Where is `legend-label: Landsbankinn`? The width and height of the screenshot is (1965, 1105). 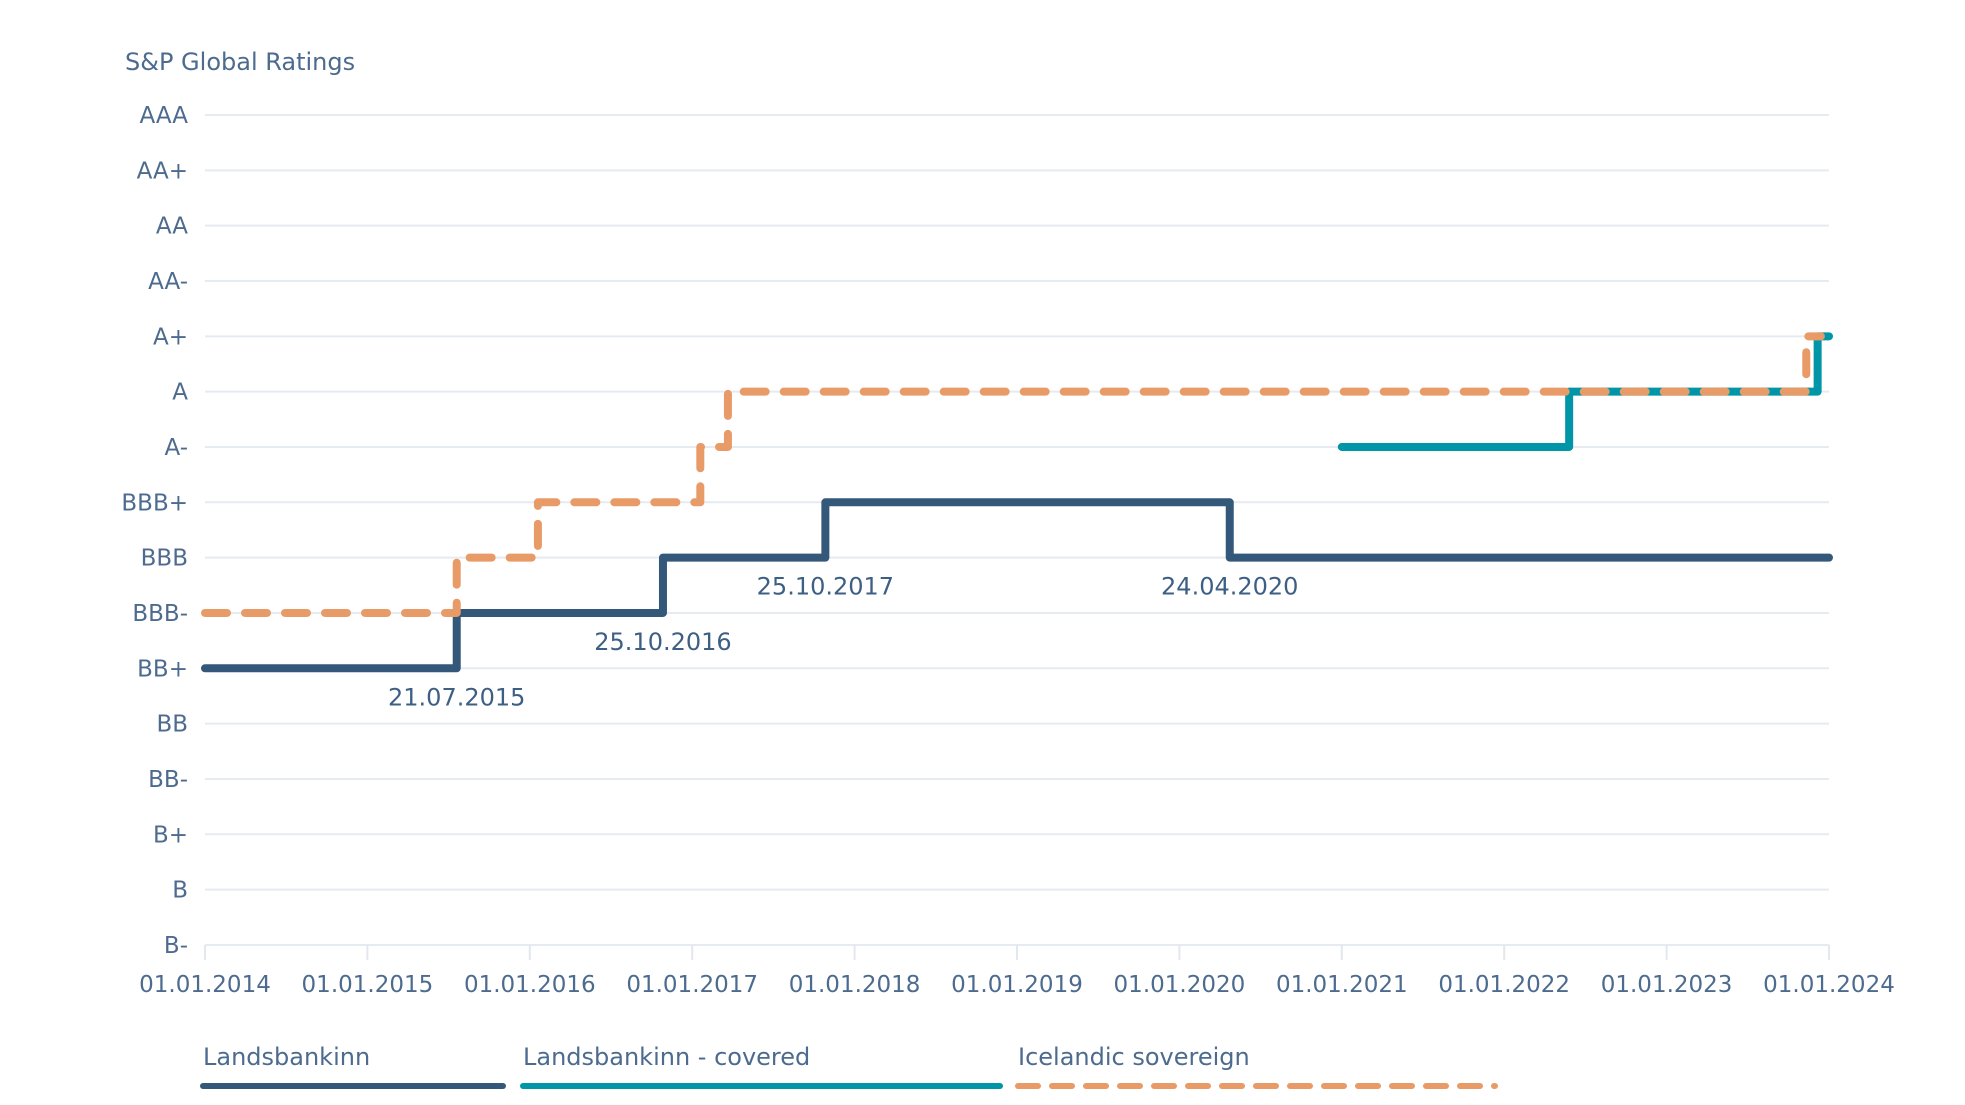
legend-label: Landsbankinn is located at coordinates (286, 1057).